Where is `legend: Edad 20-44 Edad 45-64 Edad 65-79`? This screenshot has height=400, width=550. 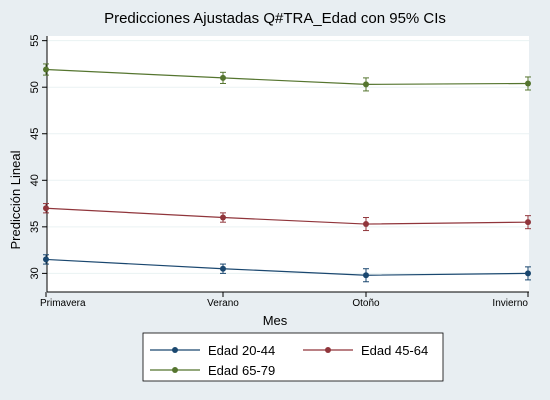
legend: Edad 20-44 Edad 45-64 Edad 65-79 is located at coordinates (293, 357).